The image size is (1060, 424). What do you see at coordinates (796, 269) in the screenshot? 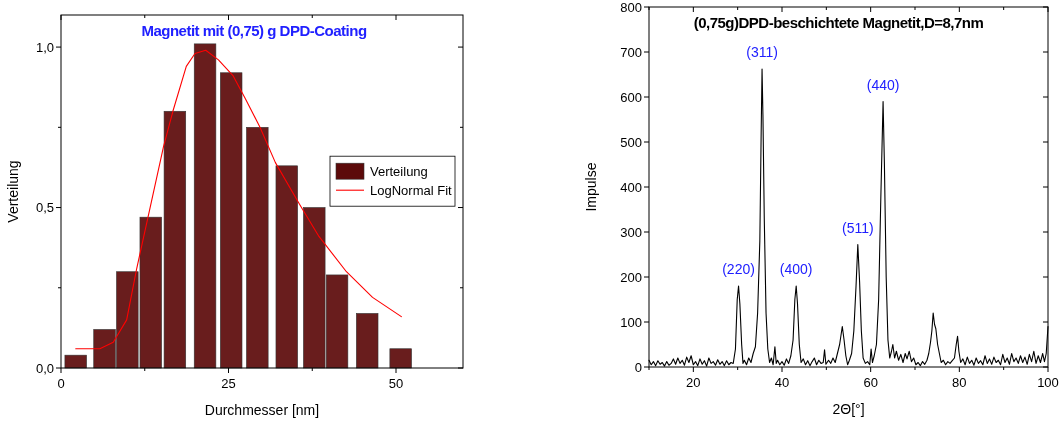
I see `annotation: (400)` at bounding box center [796, 269].